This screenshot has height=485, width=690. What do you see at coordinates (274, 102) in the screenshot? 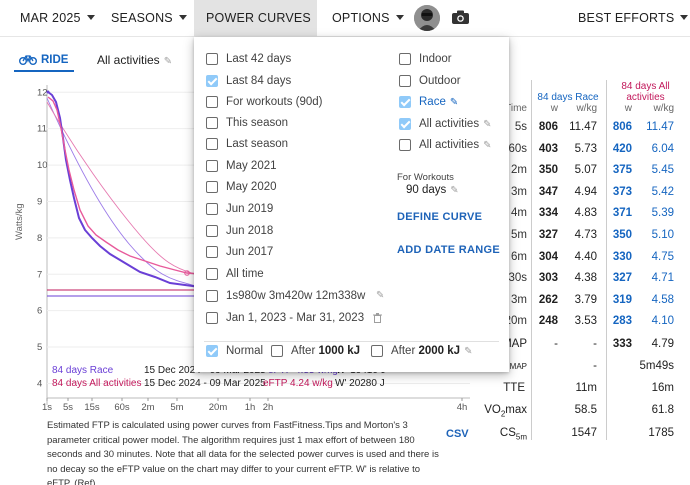
I see `date-range-label: For workouts (90d)` at bounding box center [274, 102].